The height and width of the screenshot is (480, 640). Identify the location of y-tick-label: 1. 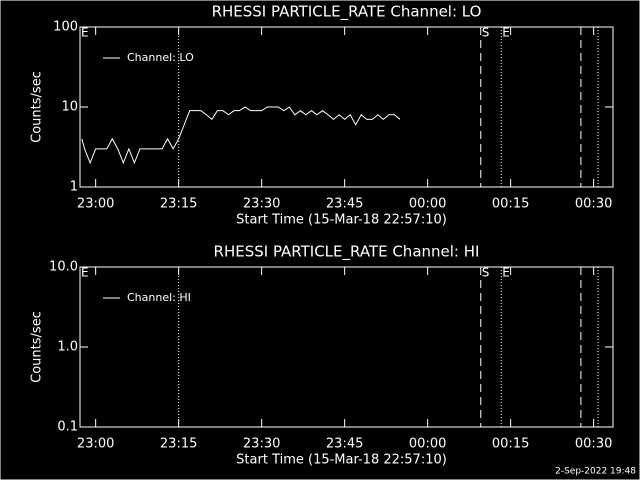
(74, 187).